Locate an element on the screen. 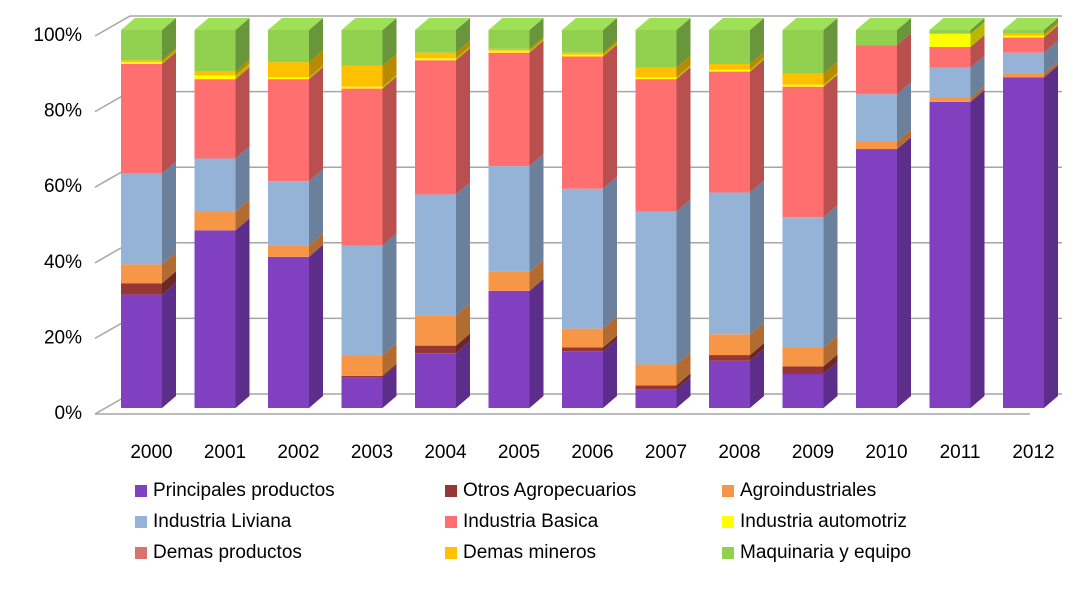 Image resolution: width=1077 pixels, height=593 pixels. x-tick-label: 2012 is located at coordinates (1033, 452).